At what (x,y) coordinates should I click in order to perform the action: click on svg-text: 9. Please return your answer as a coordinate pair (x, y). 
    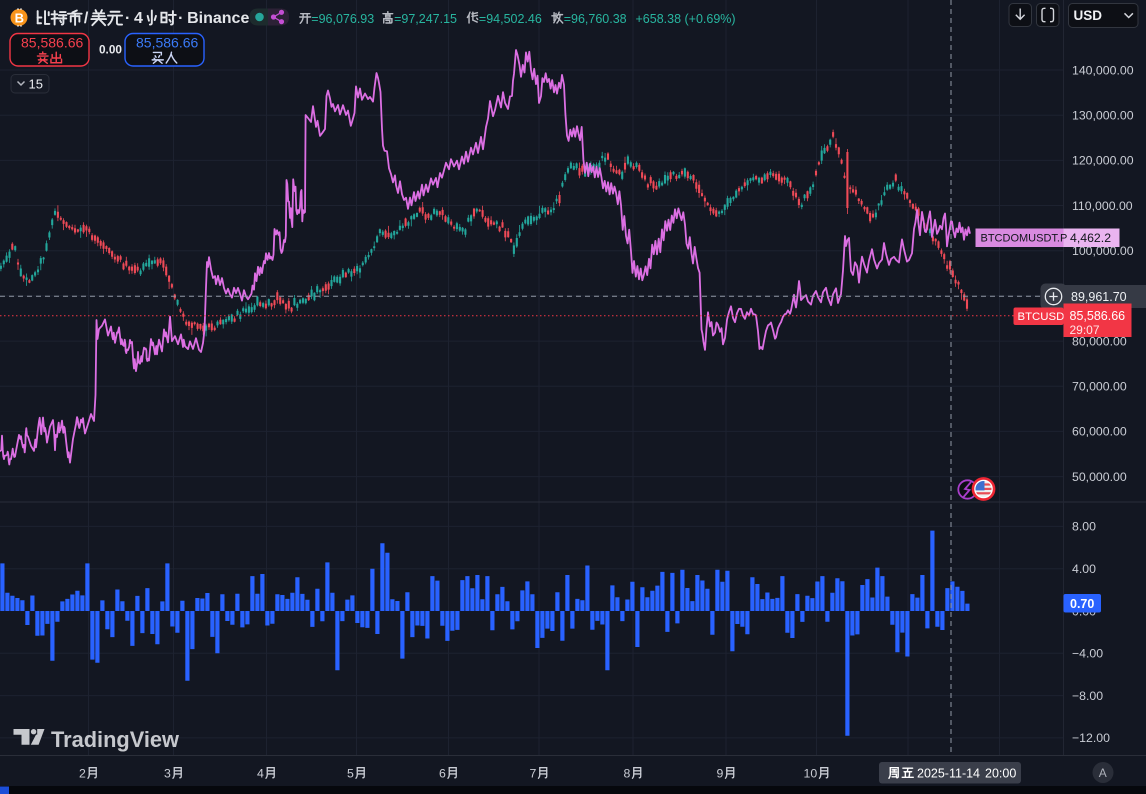
    Looking at the image, I should click on (720, 774).